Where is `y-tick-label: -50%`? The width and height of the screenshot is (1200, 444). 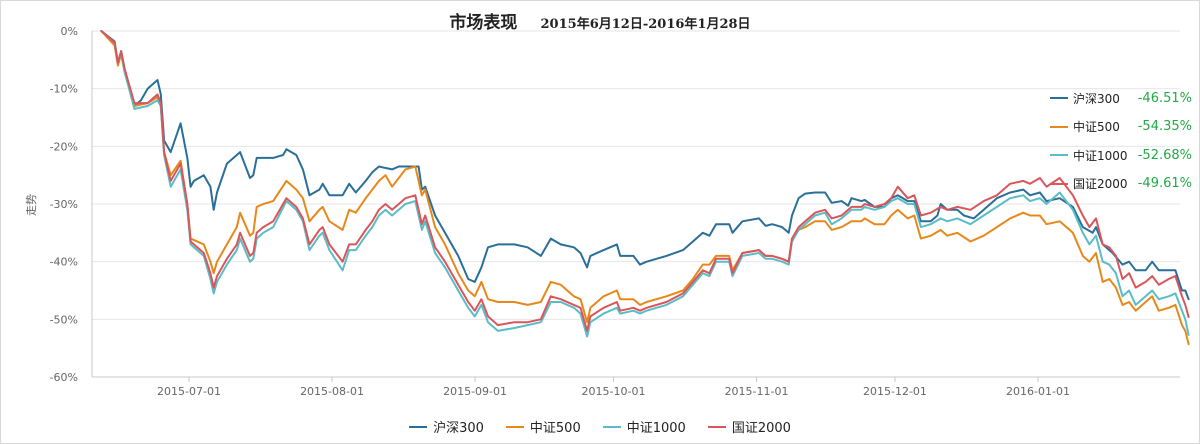
y-tick-label: -50% is located at coordinates (64, 319).